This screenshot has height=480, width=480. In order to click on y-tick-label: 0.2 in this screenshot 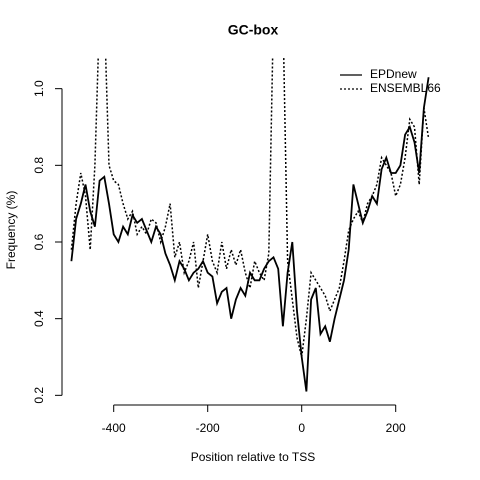, I will do `click(39, 395)`.